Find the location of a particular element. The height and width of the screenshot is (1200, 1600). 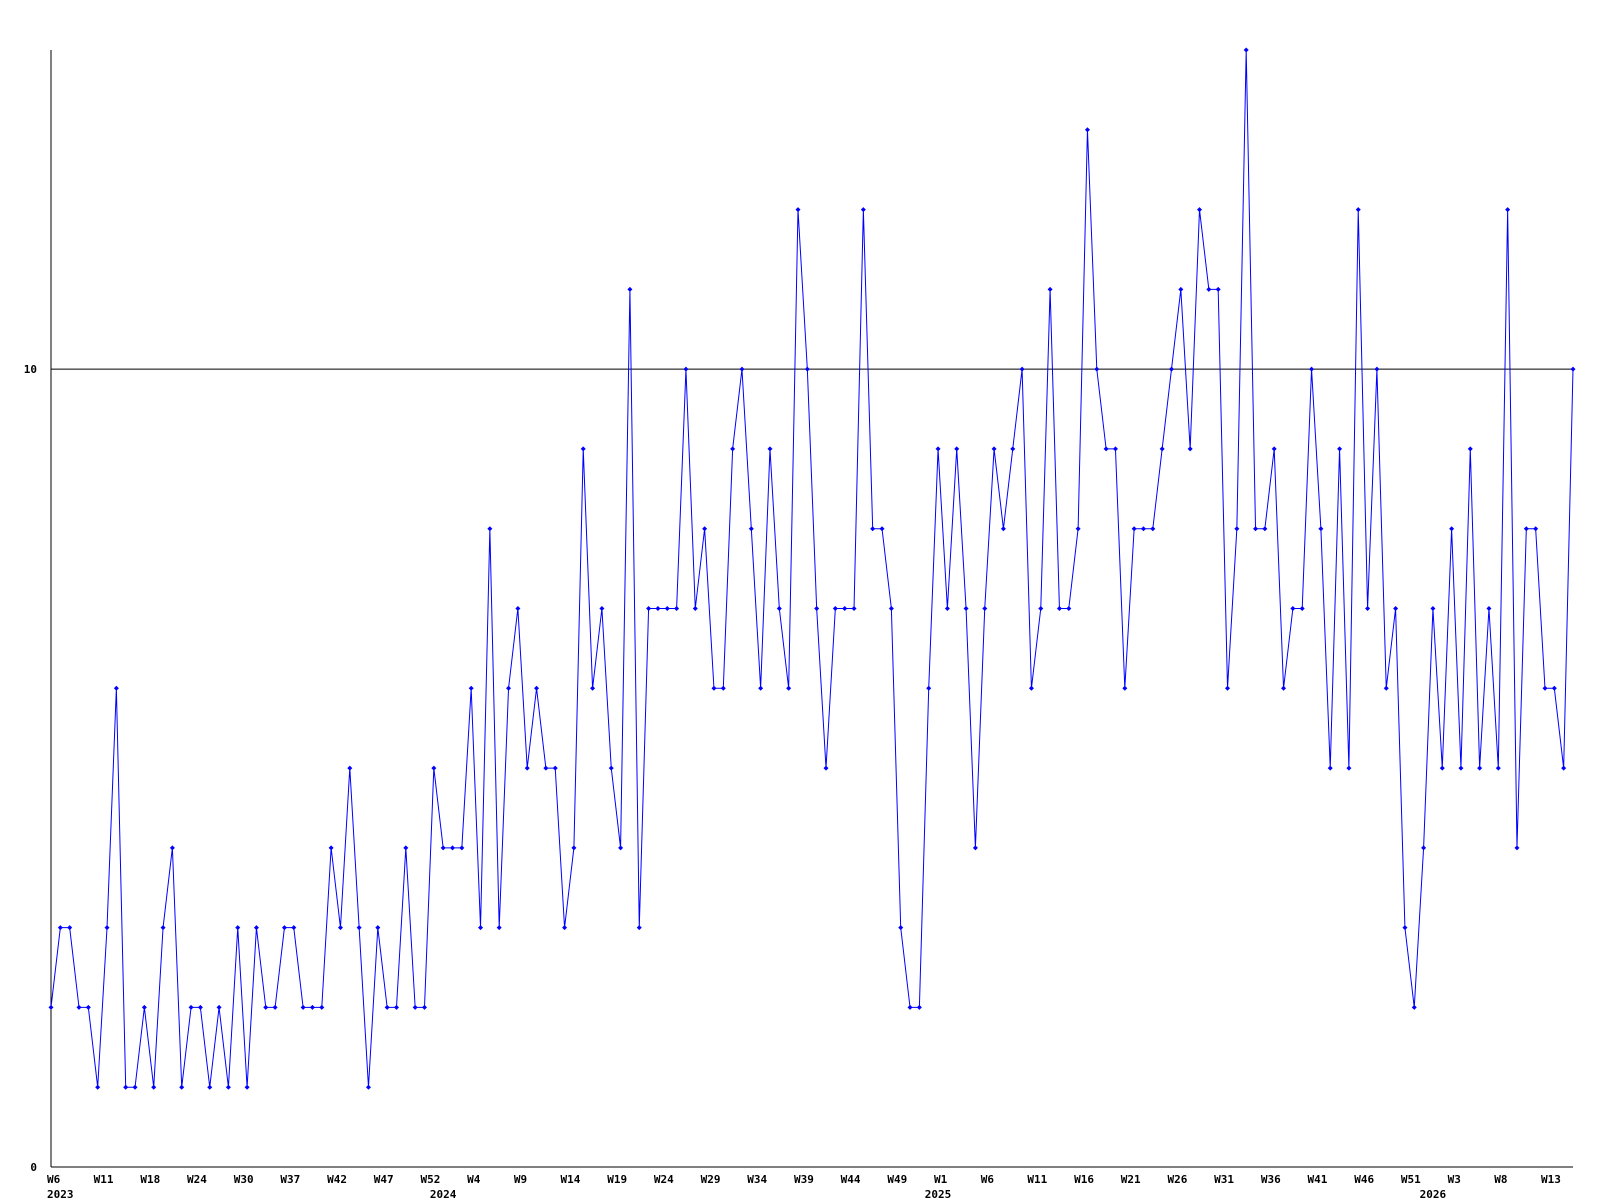

x-tick-label: W1 is located at coordinates (941, 1179).